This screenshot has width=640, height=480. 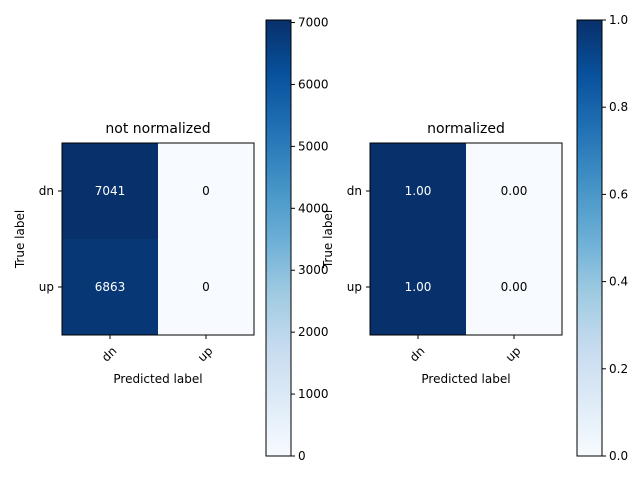 I want to click on colorbar-tick-label: 6000, so click(x=313, y=84).